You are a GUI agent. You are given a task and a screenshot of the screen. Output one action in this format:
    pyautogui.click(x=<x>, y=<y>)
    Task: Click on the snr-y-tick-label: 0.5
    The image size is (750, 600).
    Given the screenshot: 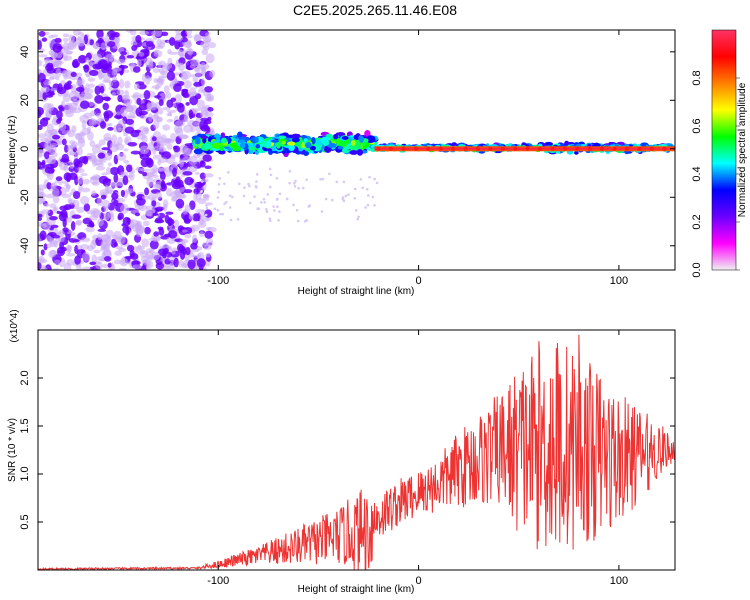 What is the action you would take?
    pyautogui.click(x=25, y=521)
    